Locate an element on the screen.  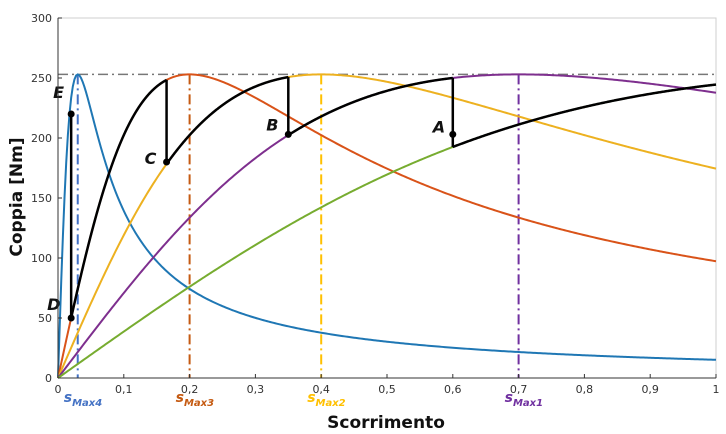
y-tick-label: 100 is located at coordinates (41, 258).